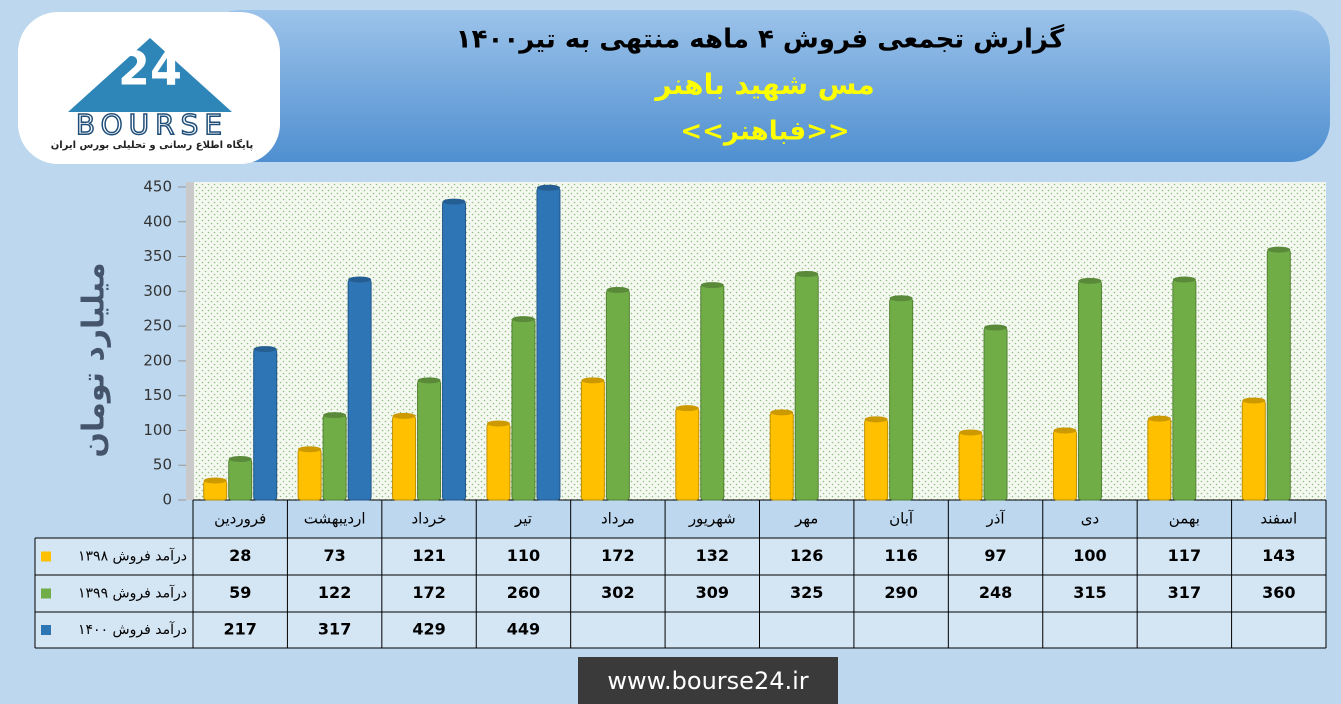  What do you see at coordinates (1184, 519) in the screenshot?
I see `x-tick-label: بهمن` at bounding box center [1184, 519].